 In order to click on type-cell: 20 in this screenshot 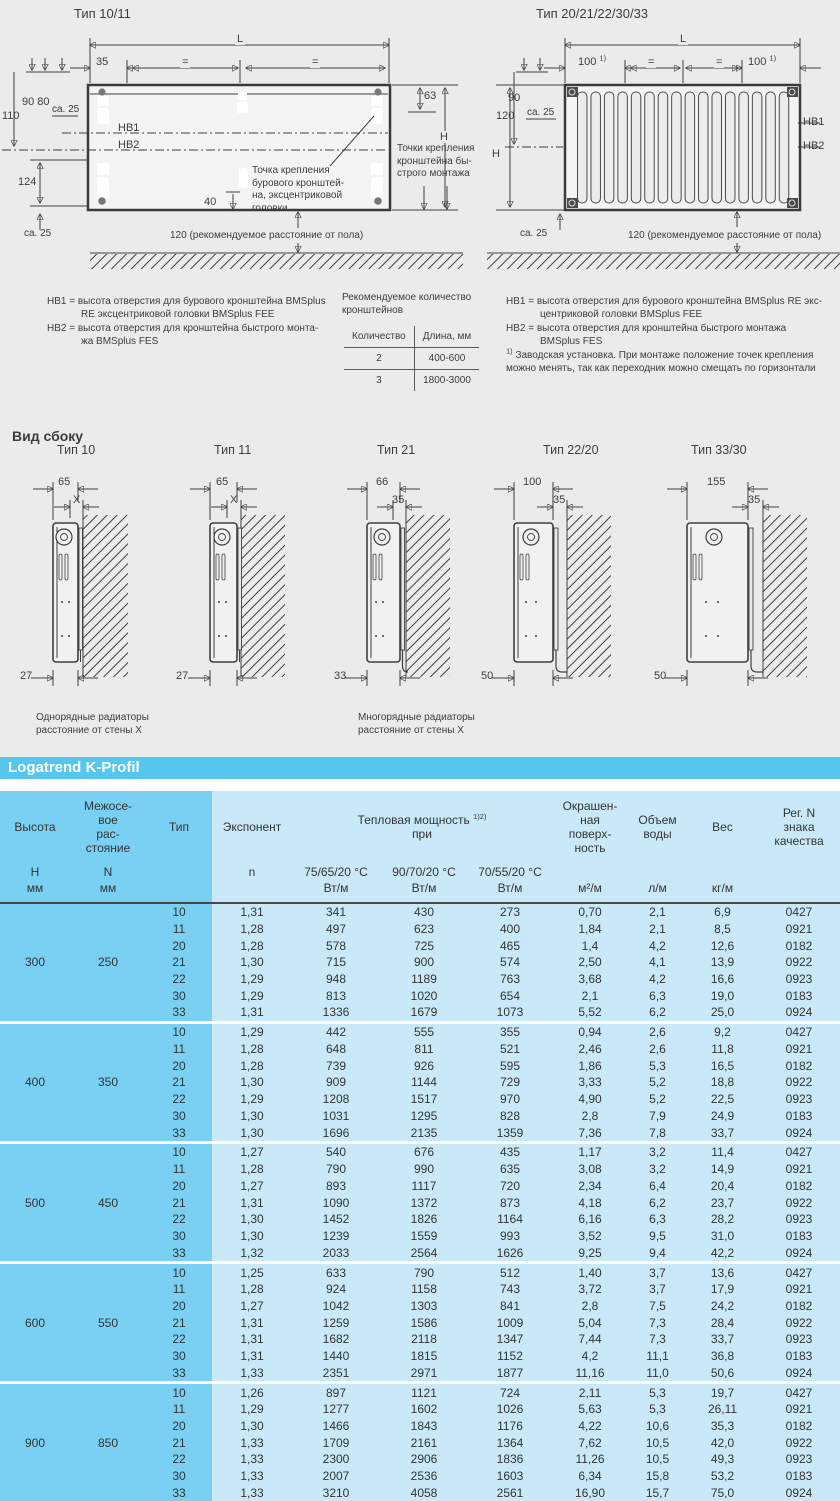, I will do `click(179, 1066)`.